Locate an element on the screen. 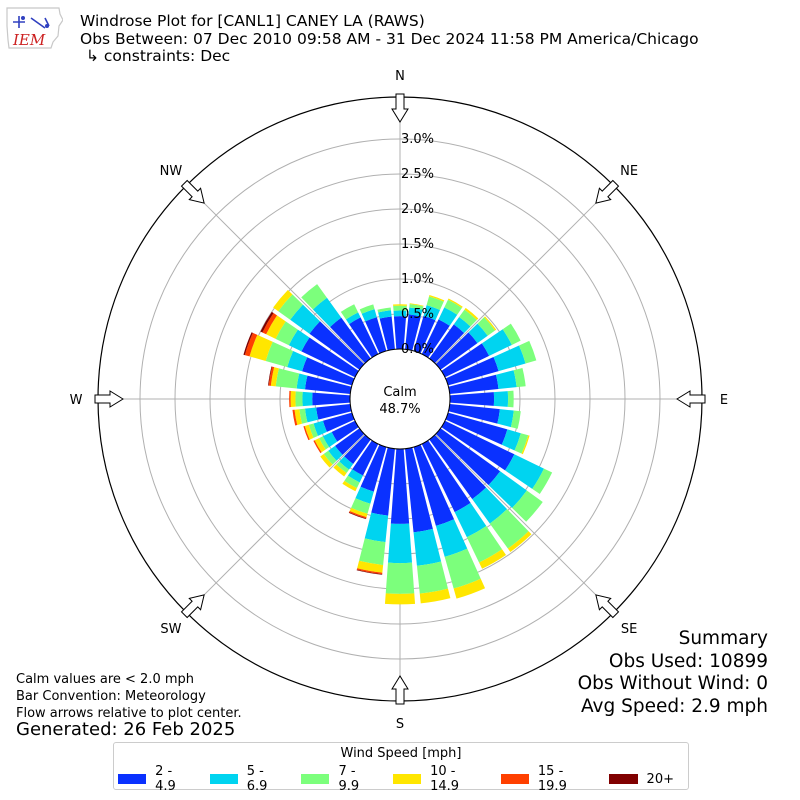  direction-label: E is located at coordinates (724, 400).